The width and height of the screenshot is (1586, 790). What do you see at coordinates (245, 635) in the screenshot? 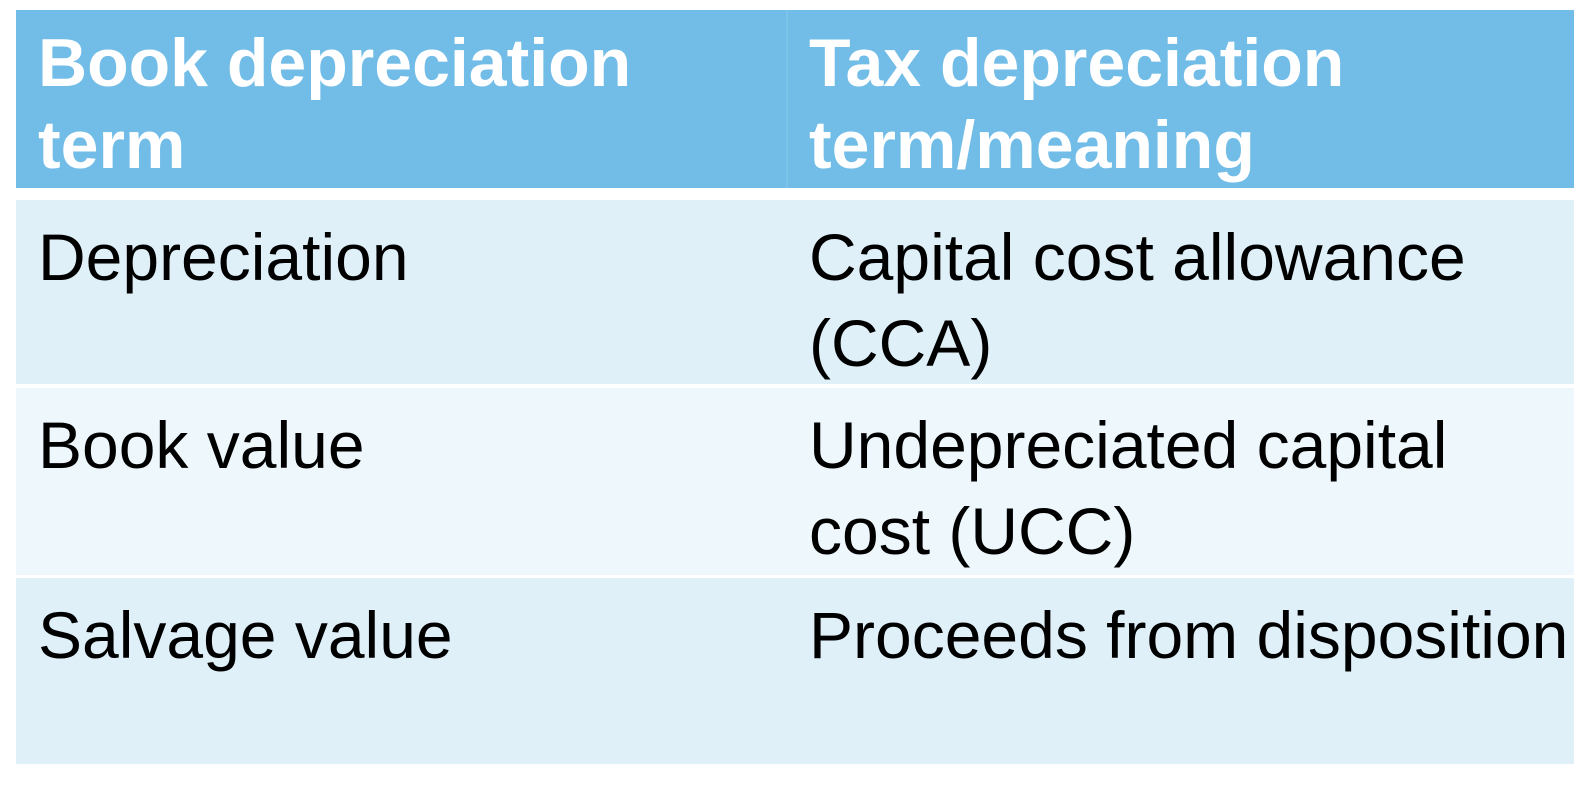
I see `cell-book-term: Salvage value` at bounding box center [245, 635].